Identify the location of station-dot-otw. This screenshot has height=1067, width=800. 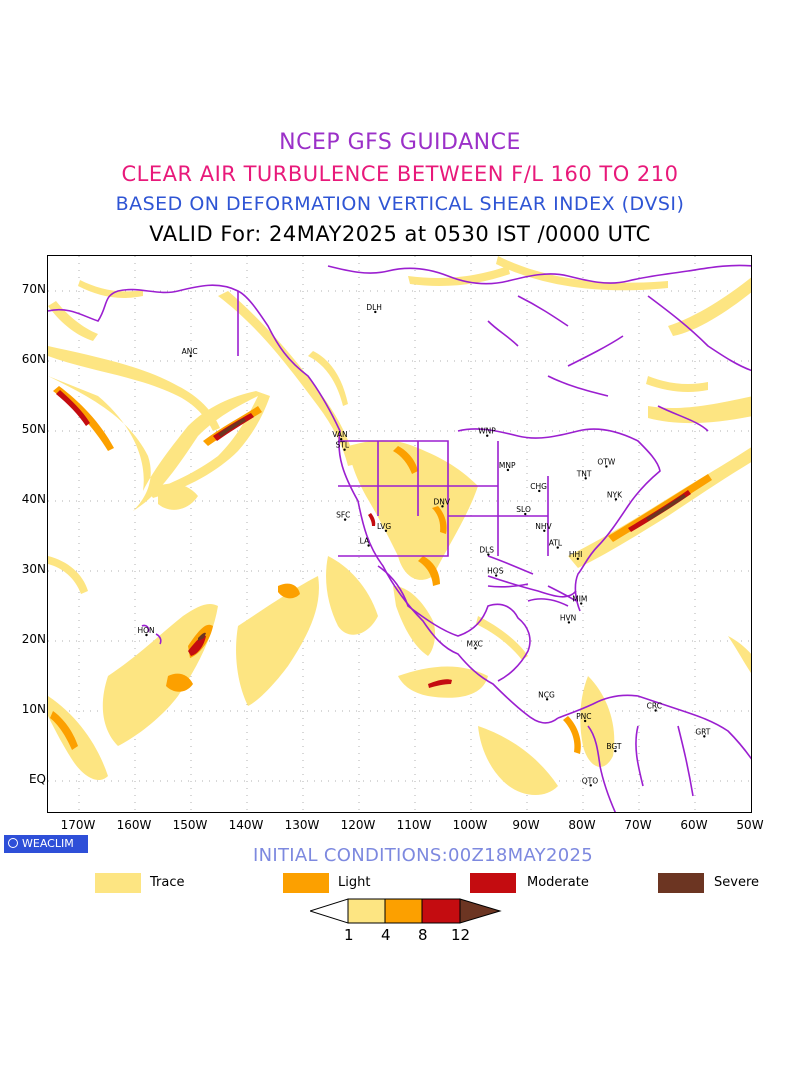
(606, 466).